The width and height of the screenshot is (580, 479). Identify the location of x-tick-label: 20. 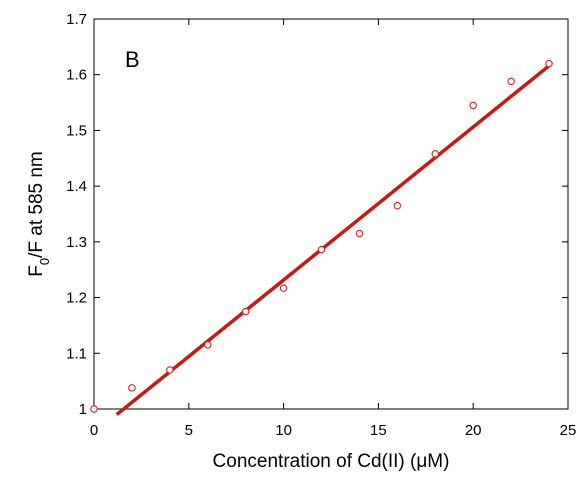
(473, 430).